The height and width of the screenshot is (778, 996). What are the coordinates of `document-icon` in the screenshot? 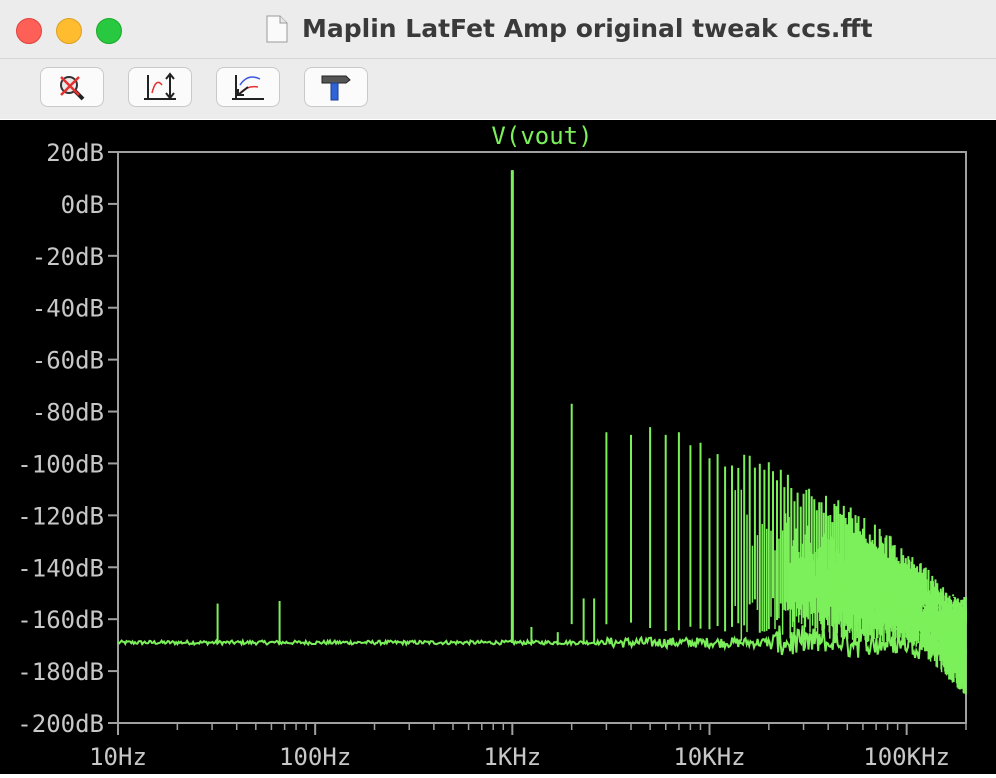 It's located at (277, 29).